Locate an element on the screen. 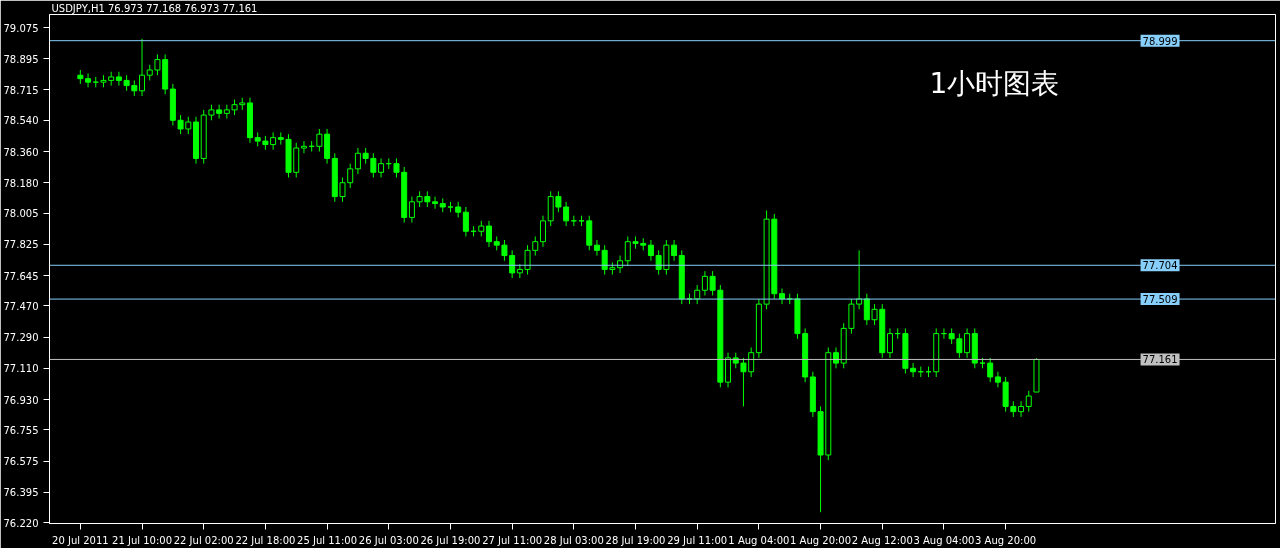  y-tick-label: 77.470 is located at coordinates (21, 306).